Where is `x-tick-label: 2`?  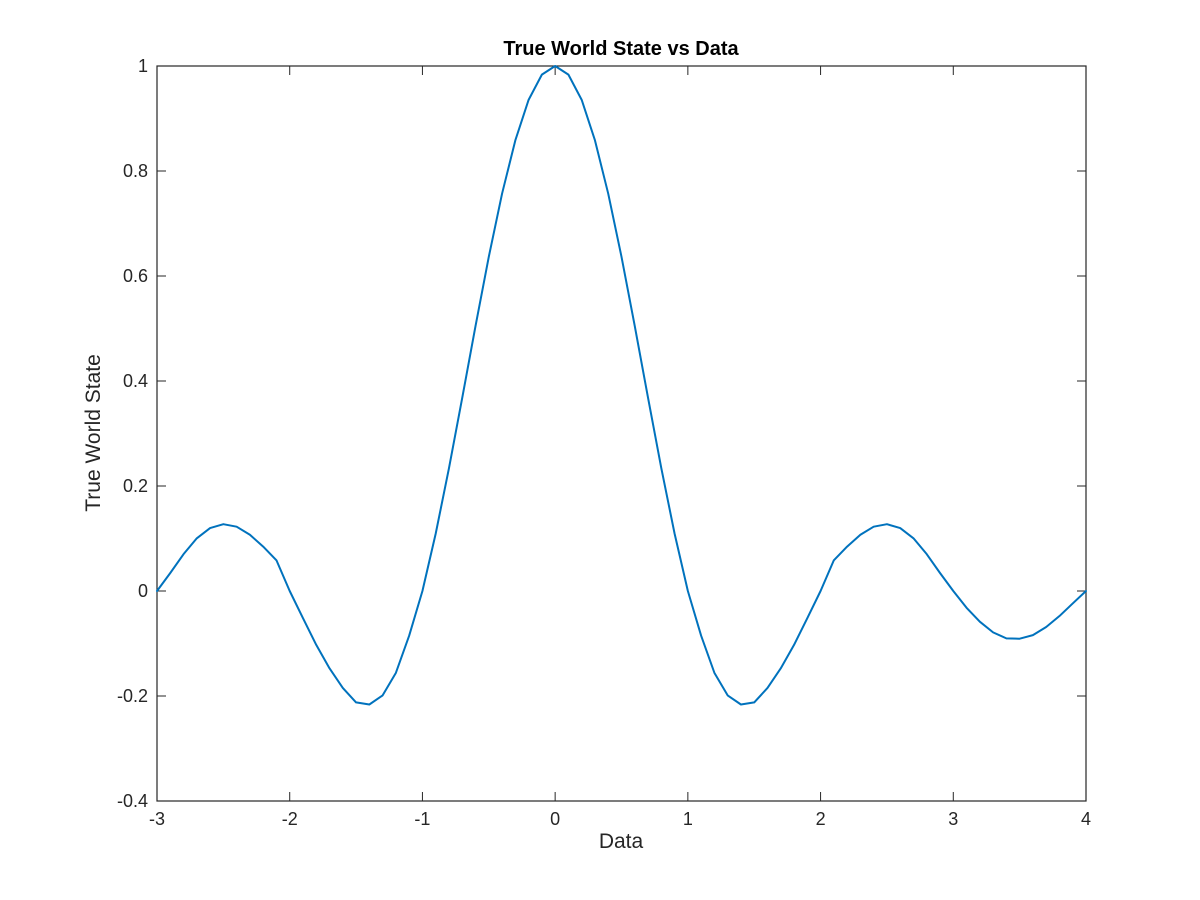 x-tick-label: 2 is located at coordinates (821, 819).